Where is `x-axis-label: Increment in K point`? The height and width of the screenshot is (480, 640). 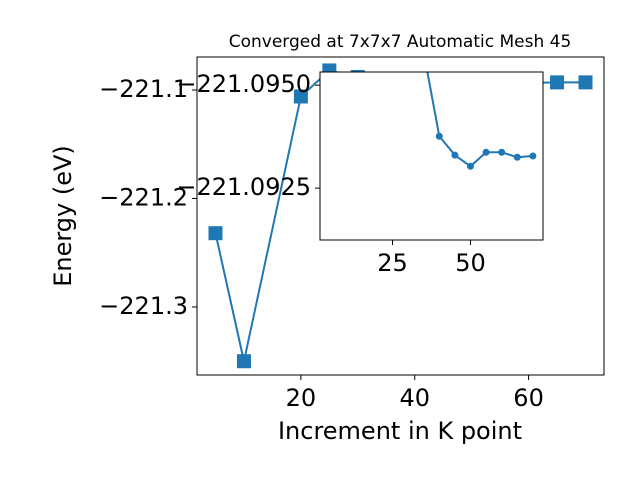 x-axis-label: Increment in K point is located at coordinates (400, 431).